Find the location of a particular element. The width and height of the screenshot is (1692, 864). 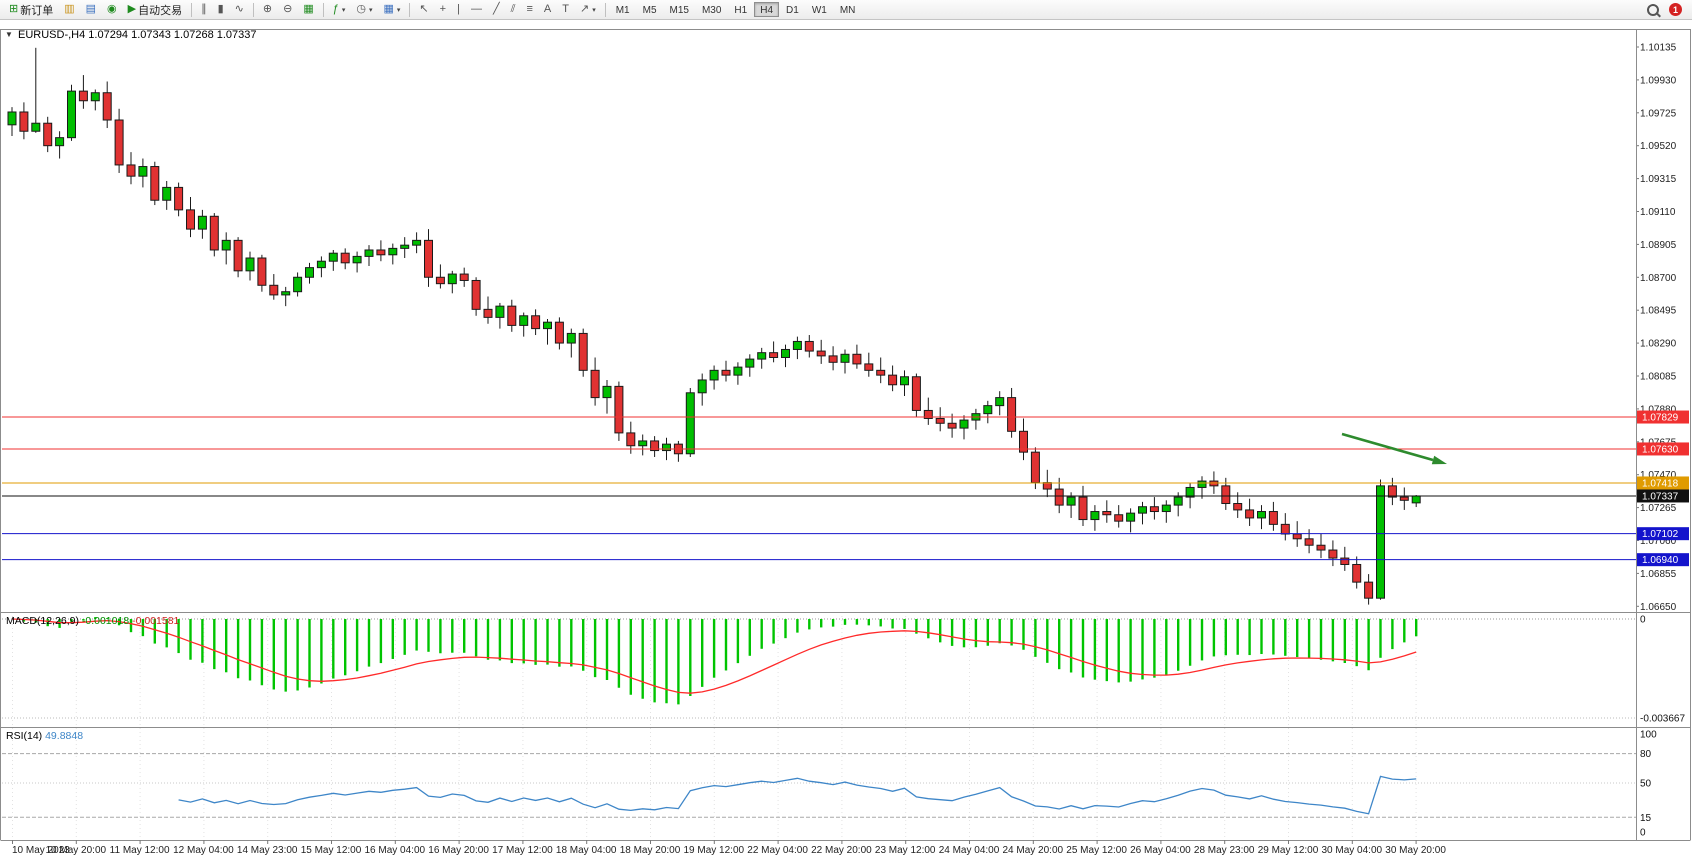

macd-axis: 0 -0.003667 is located at coordinates (1662, 670).